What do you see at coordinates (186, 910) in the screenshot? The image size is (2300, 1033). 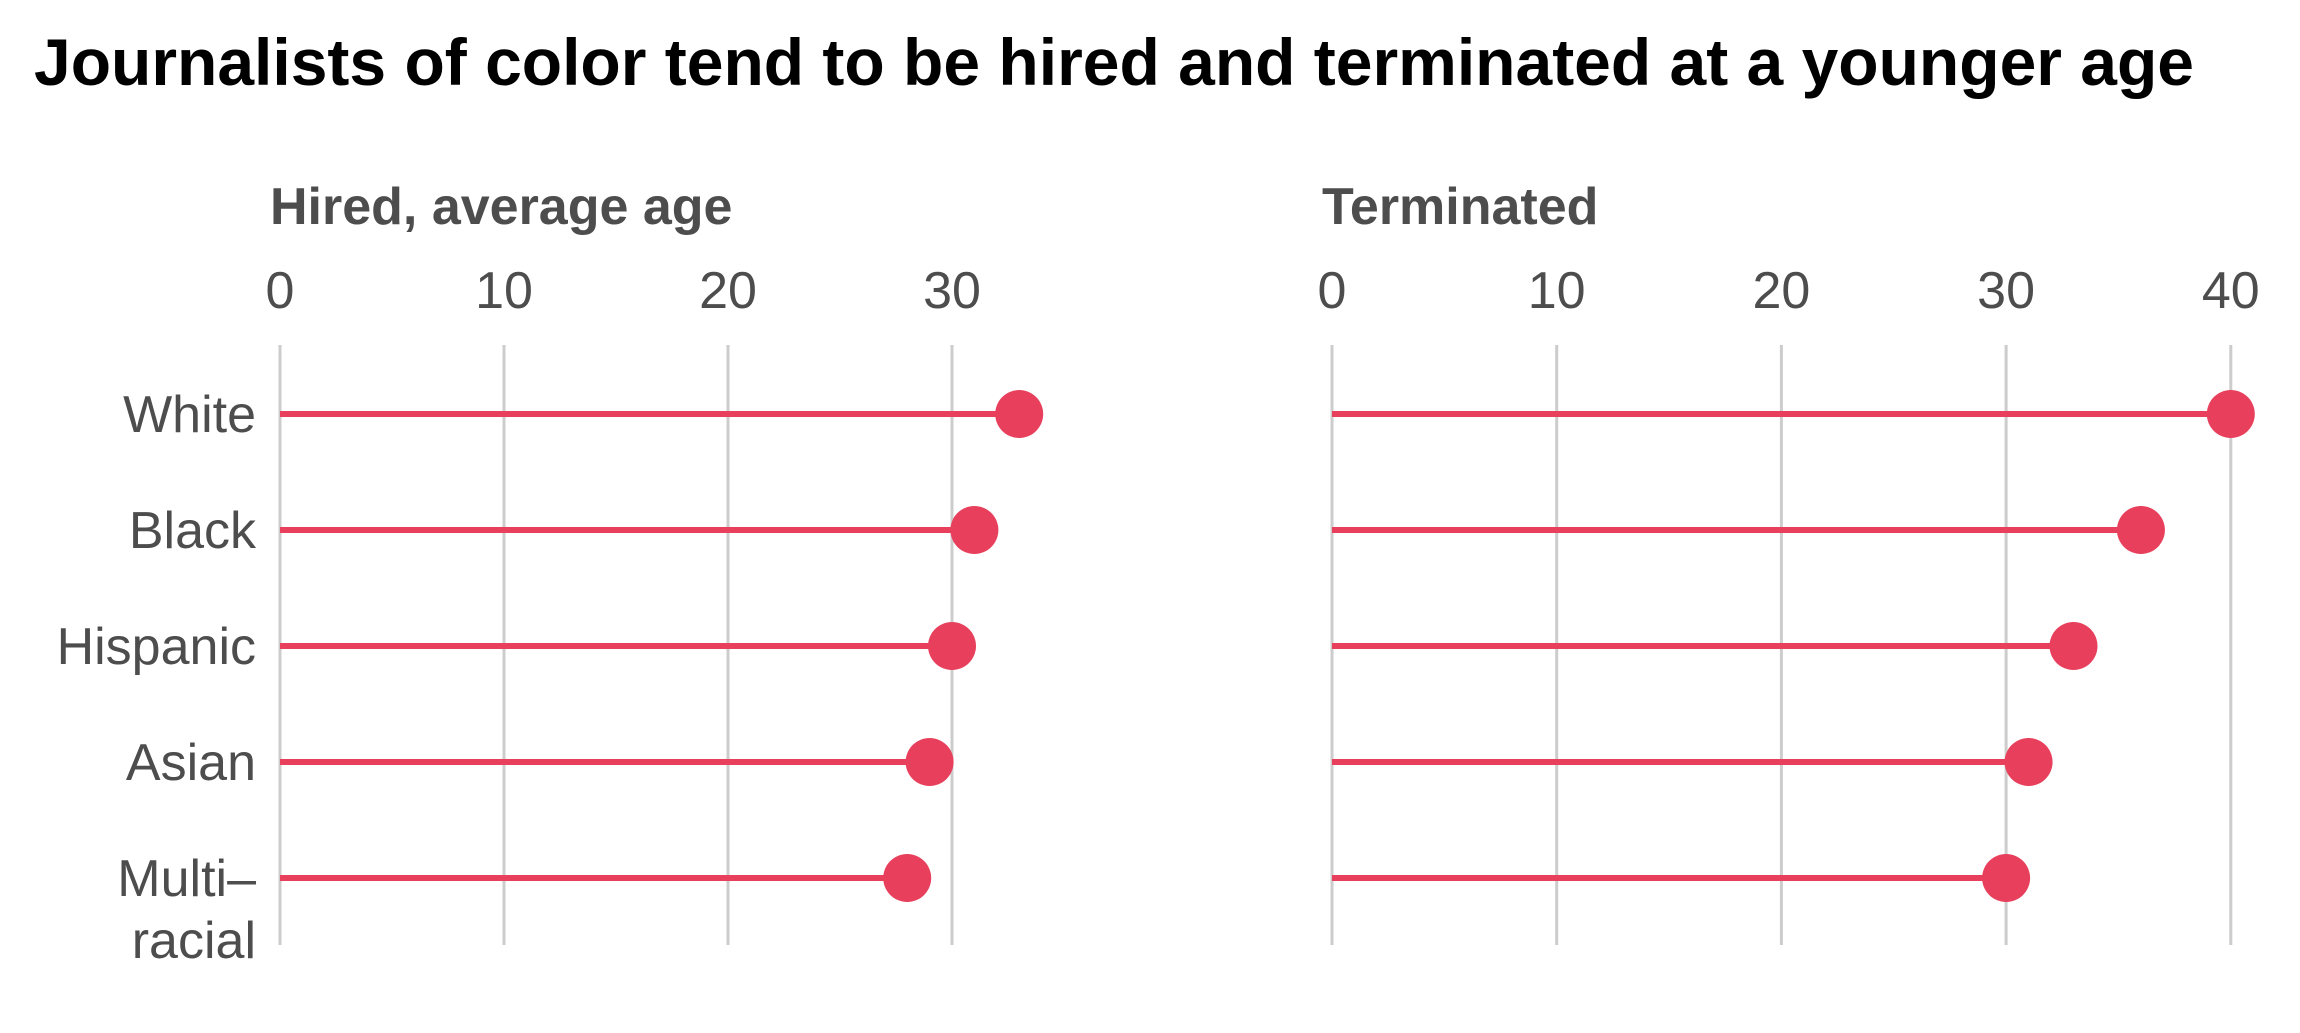 I see `category-label: Multi– racial` at bounding box center [186, 910].